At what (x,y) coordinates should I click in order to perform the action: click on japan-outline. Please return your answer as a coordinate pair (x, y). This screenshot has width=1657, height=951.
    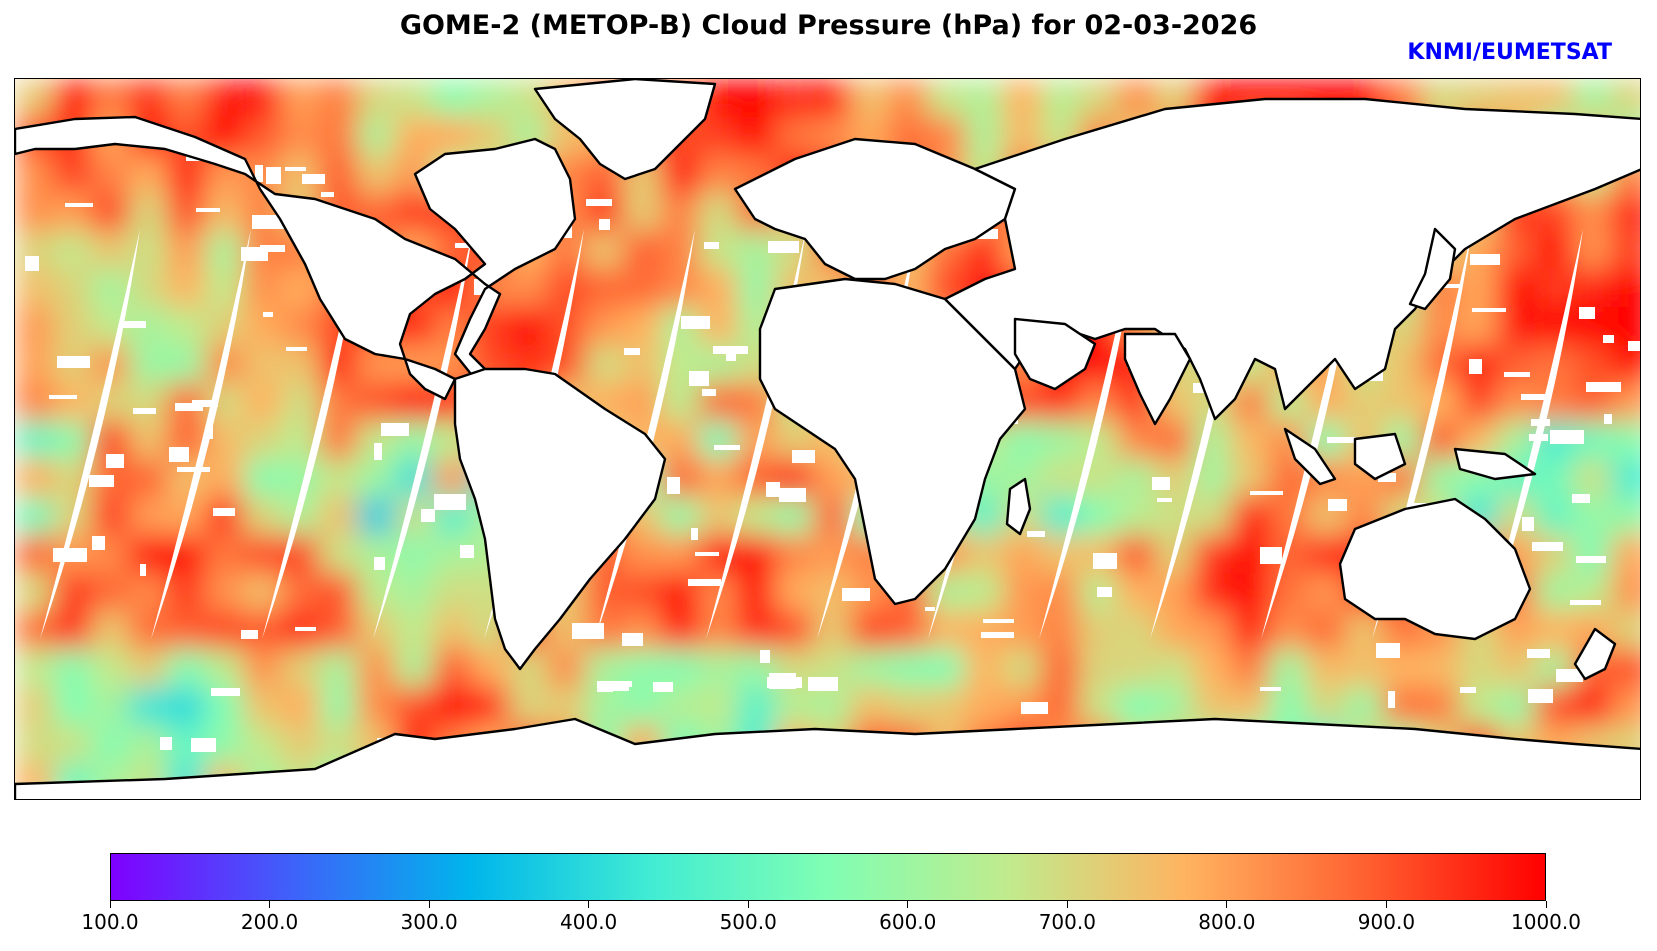
    Looking at the image, I should click on (1432, 269).